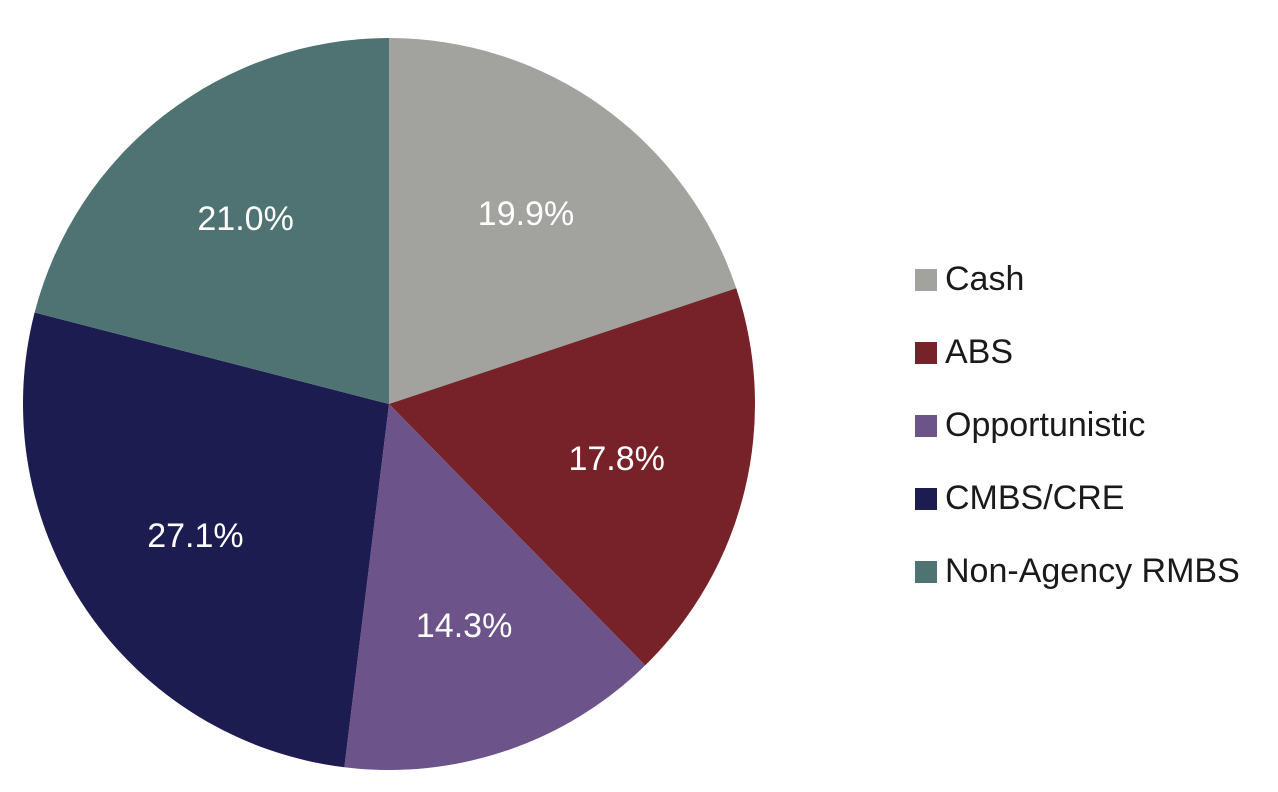  I want to click on legend-swatch-cmbs-cre, so click(926, 498).